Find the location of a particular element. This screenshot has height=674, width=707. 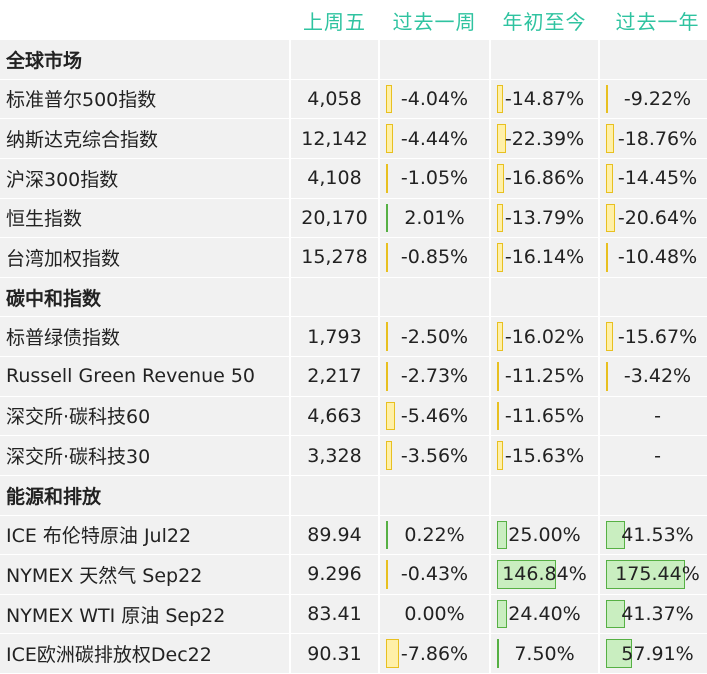

week-change-text: -3.56% is located at coordinates (434, 455).